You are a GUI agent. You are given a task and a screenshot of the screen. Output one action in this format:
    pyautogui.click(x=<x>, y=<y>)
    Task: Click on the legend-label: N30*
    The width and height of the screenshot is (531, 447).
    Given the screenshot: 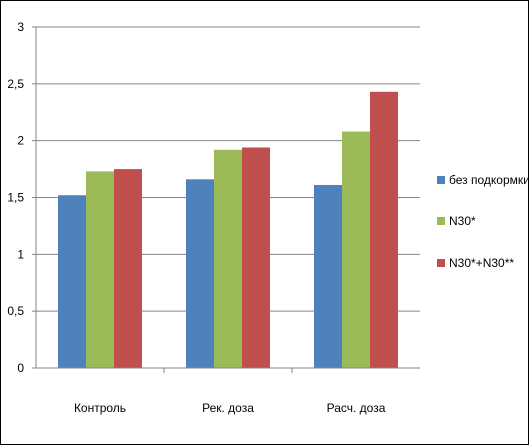 What is the action you would take?
    pyautogui.click(x=462, y=221)
    